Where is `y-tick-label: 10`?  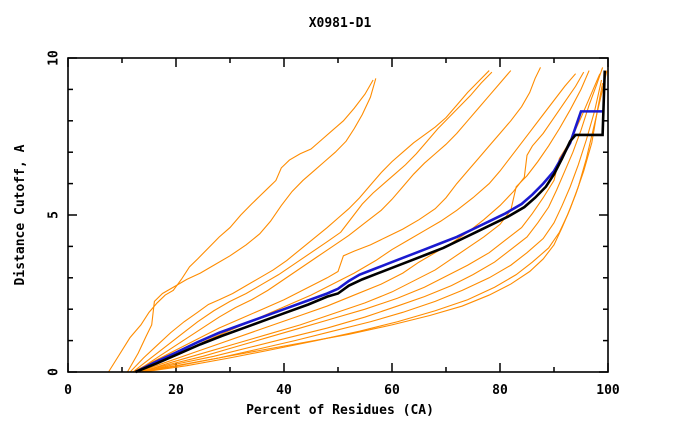
y-tick-label: 10 is located at coordinates (54, 58).